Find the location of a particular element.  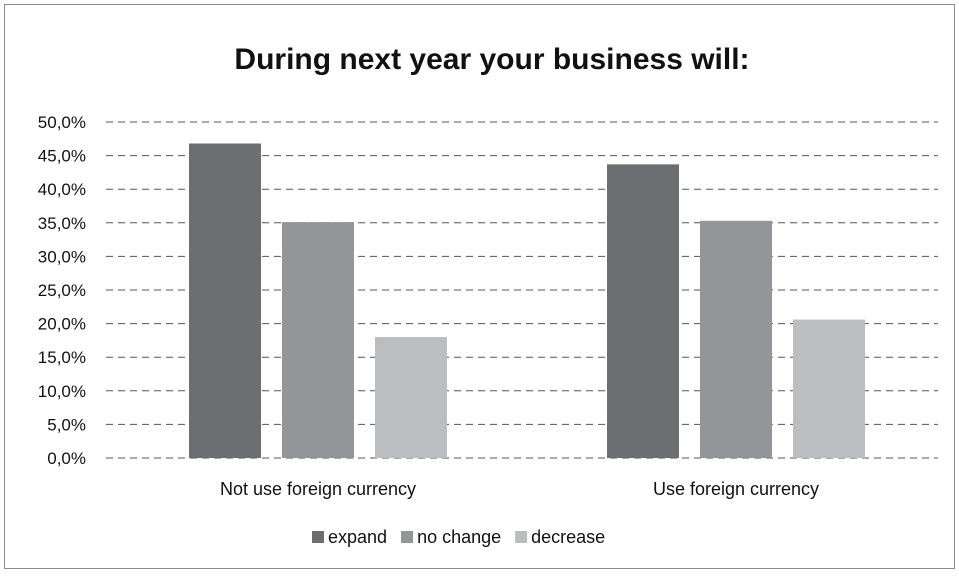

legend-label-no-change: no change is located at coordinates (459, 537).